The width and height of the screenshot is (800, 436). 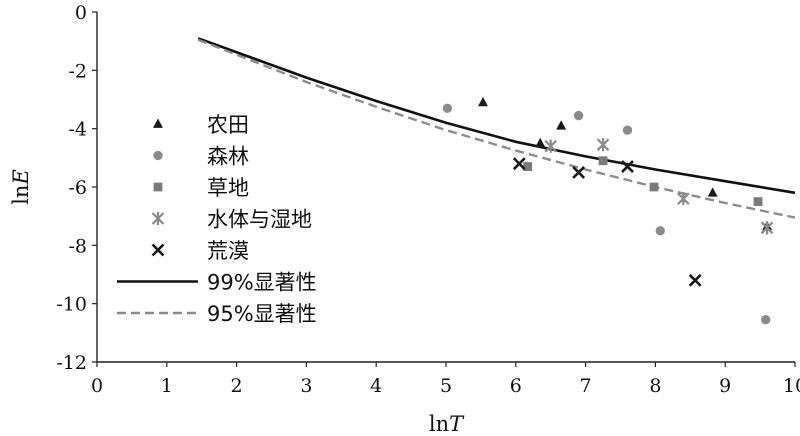 What do you see at coordinates (259, 220) in the screenshot?
I see `legend-label: 水体与湿地` at bounding box center [259, 220].